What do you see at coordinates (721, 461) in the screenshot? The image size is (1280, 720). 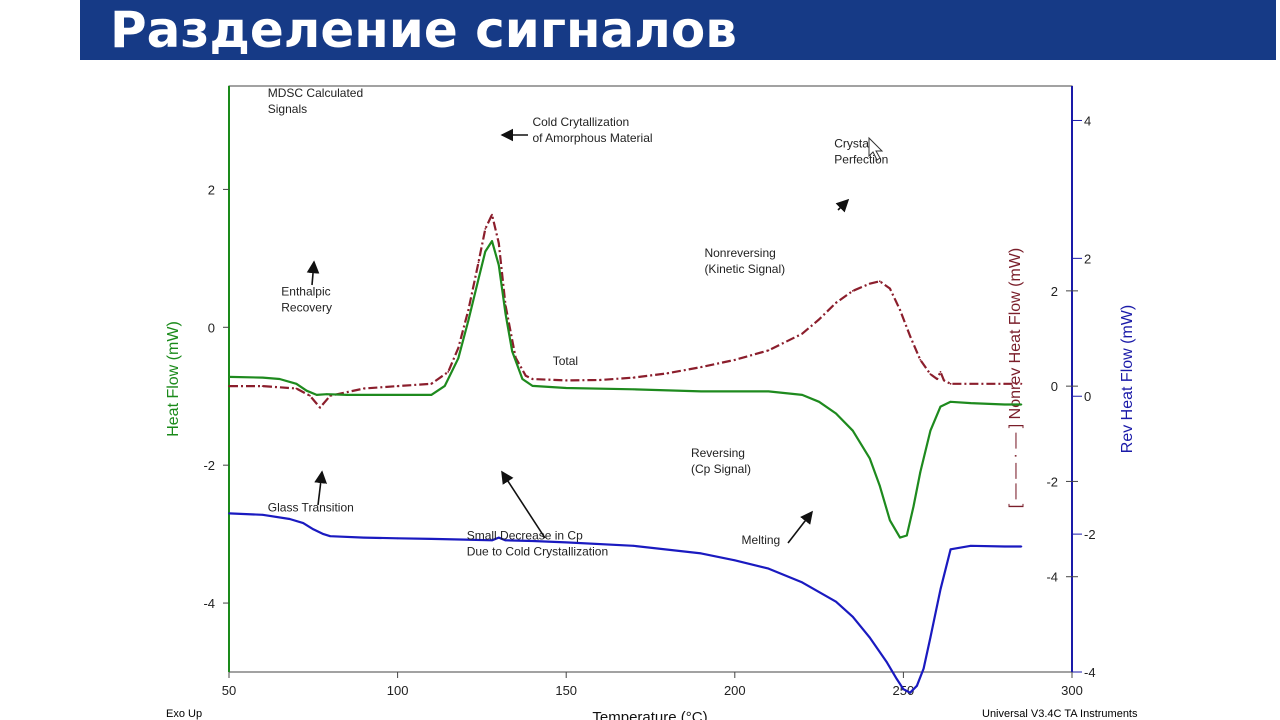 I see `annotation-label: Reversing (Cp Signal)` at bounding box center [721, 461].